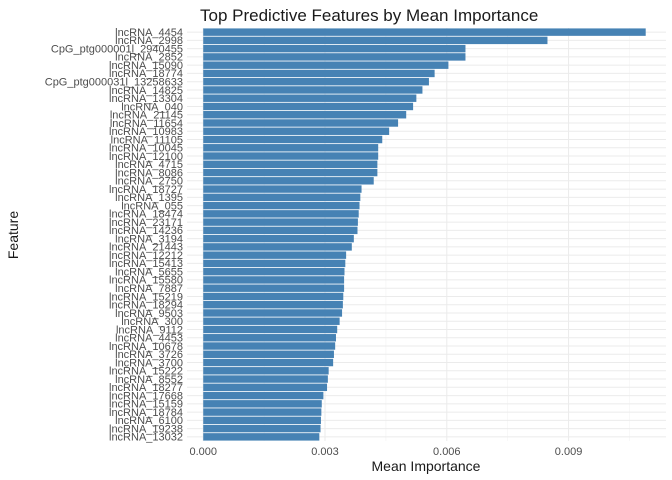 This screenshot has height=480, width=672. What do you see at coordinates (149, 182) in the screenshot?
I see `y-tick-label: lncRNA_2750` at bounding box center [149, 182].